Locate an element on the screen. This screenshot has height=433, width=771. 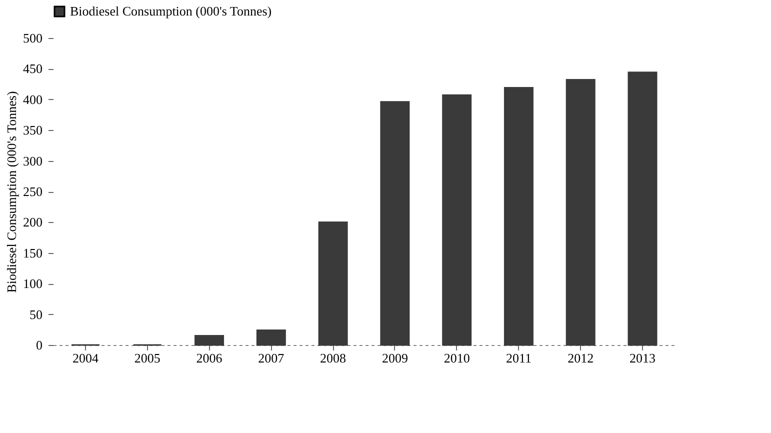
y-tick-label: 400 is located at coordinates (32, 99).